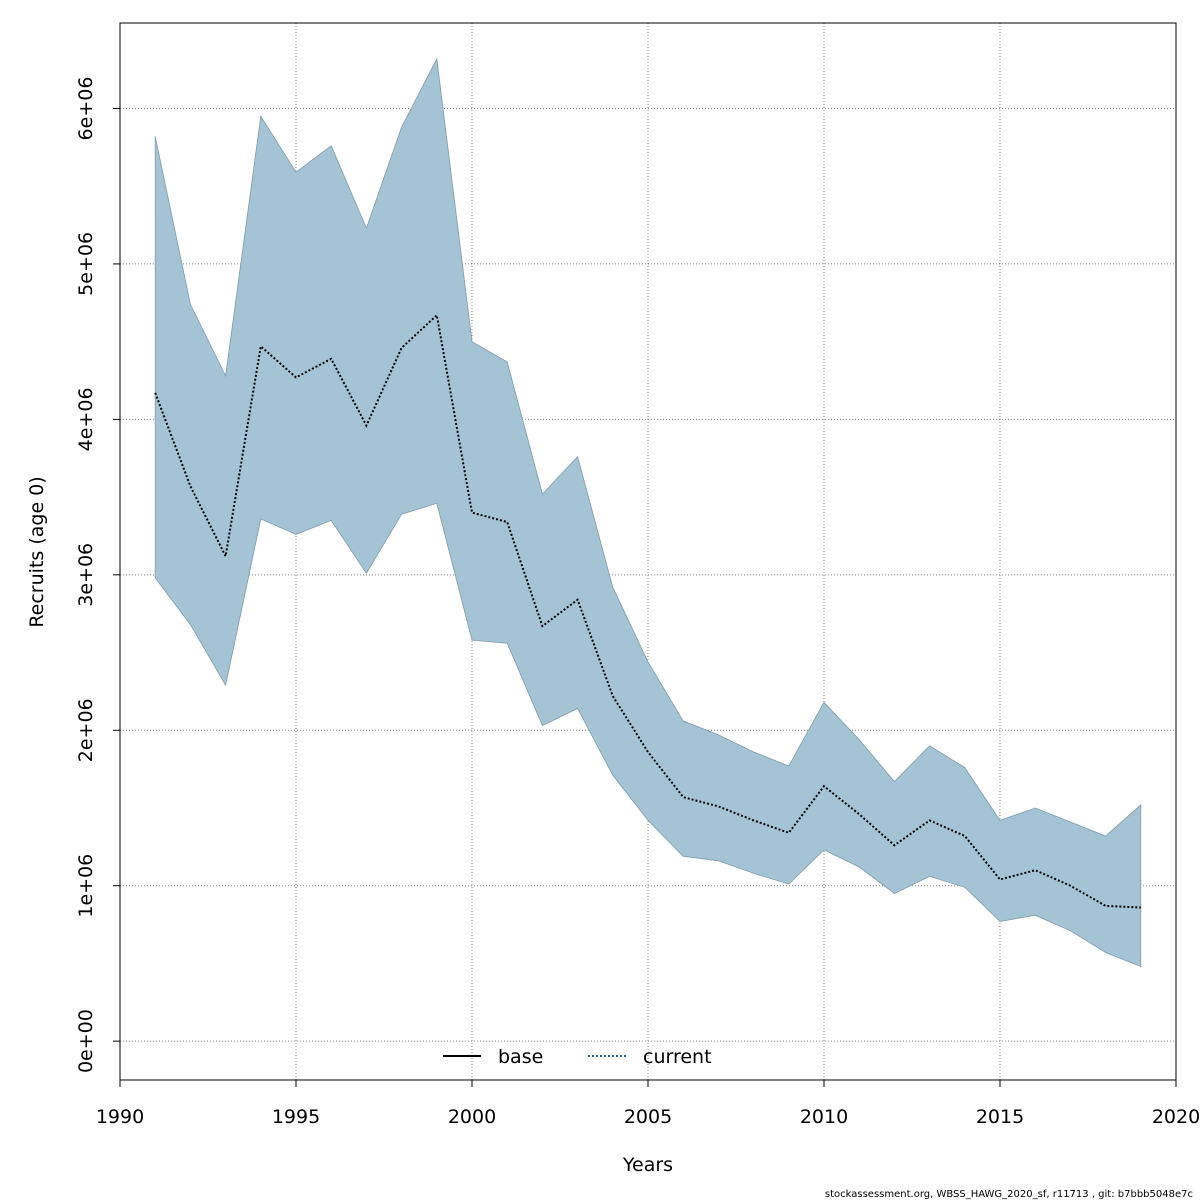  What do you see at coordinates (86, 419) in the screenshot?
I see `y-tick-label: 4e+06` at bounding box center [86, 419].